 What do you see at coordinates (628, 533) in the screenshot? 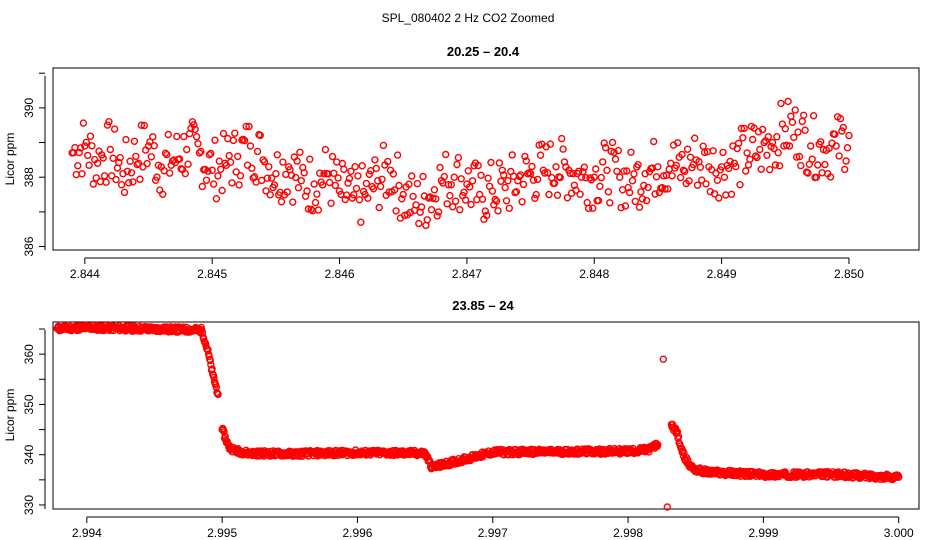
I see `x-tick-label: 2.998` at bounding box center [628, 533].